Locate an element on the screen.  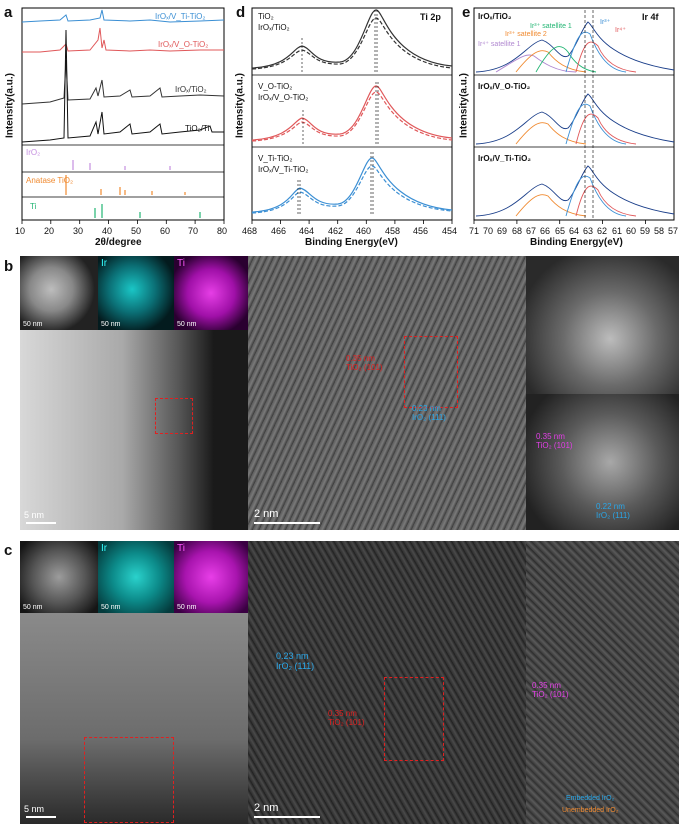
xtick: 71 is located at coordinates (474, 231).